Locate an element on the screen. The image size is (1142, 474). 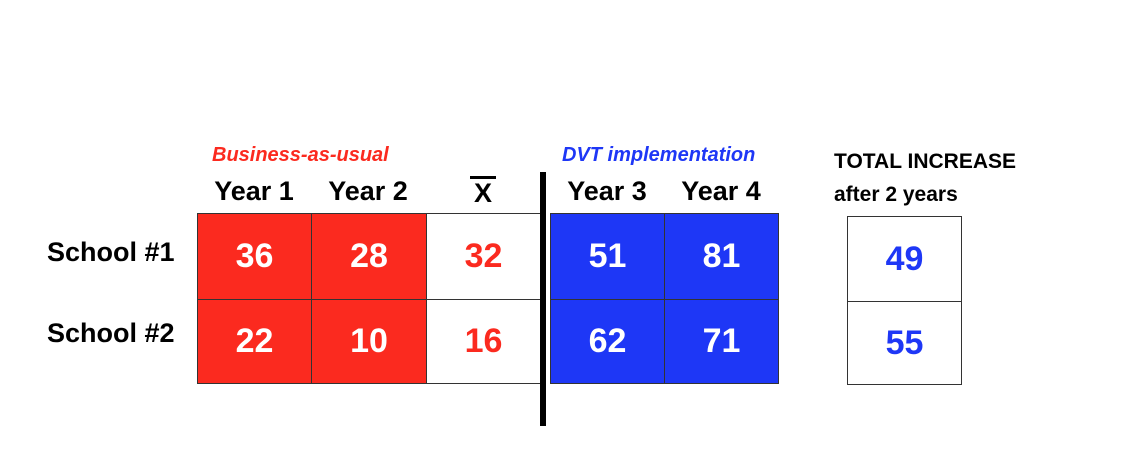
x-bar-symbol: X is located at coordinates (482, 191).